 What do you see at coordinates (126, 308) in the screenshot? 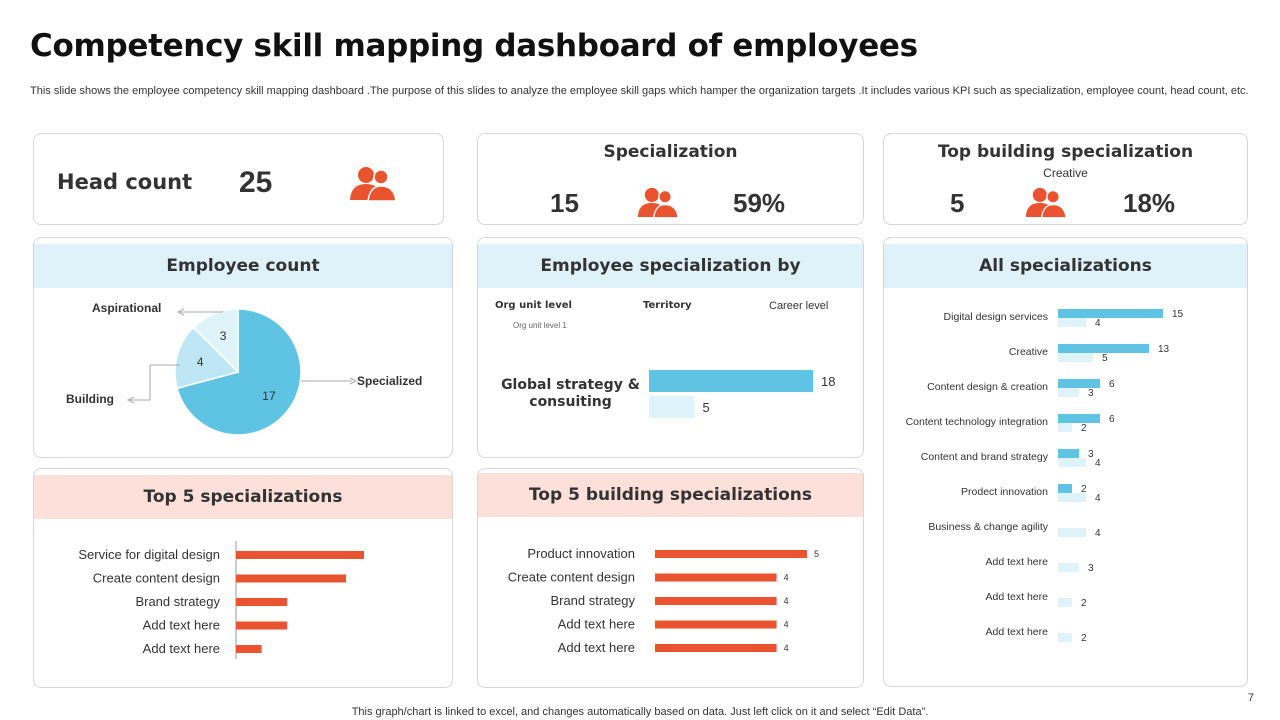
I see `pie-category-label: Aspirational` at bounding box center [126, 308].